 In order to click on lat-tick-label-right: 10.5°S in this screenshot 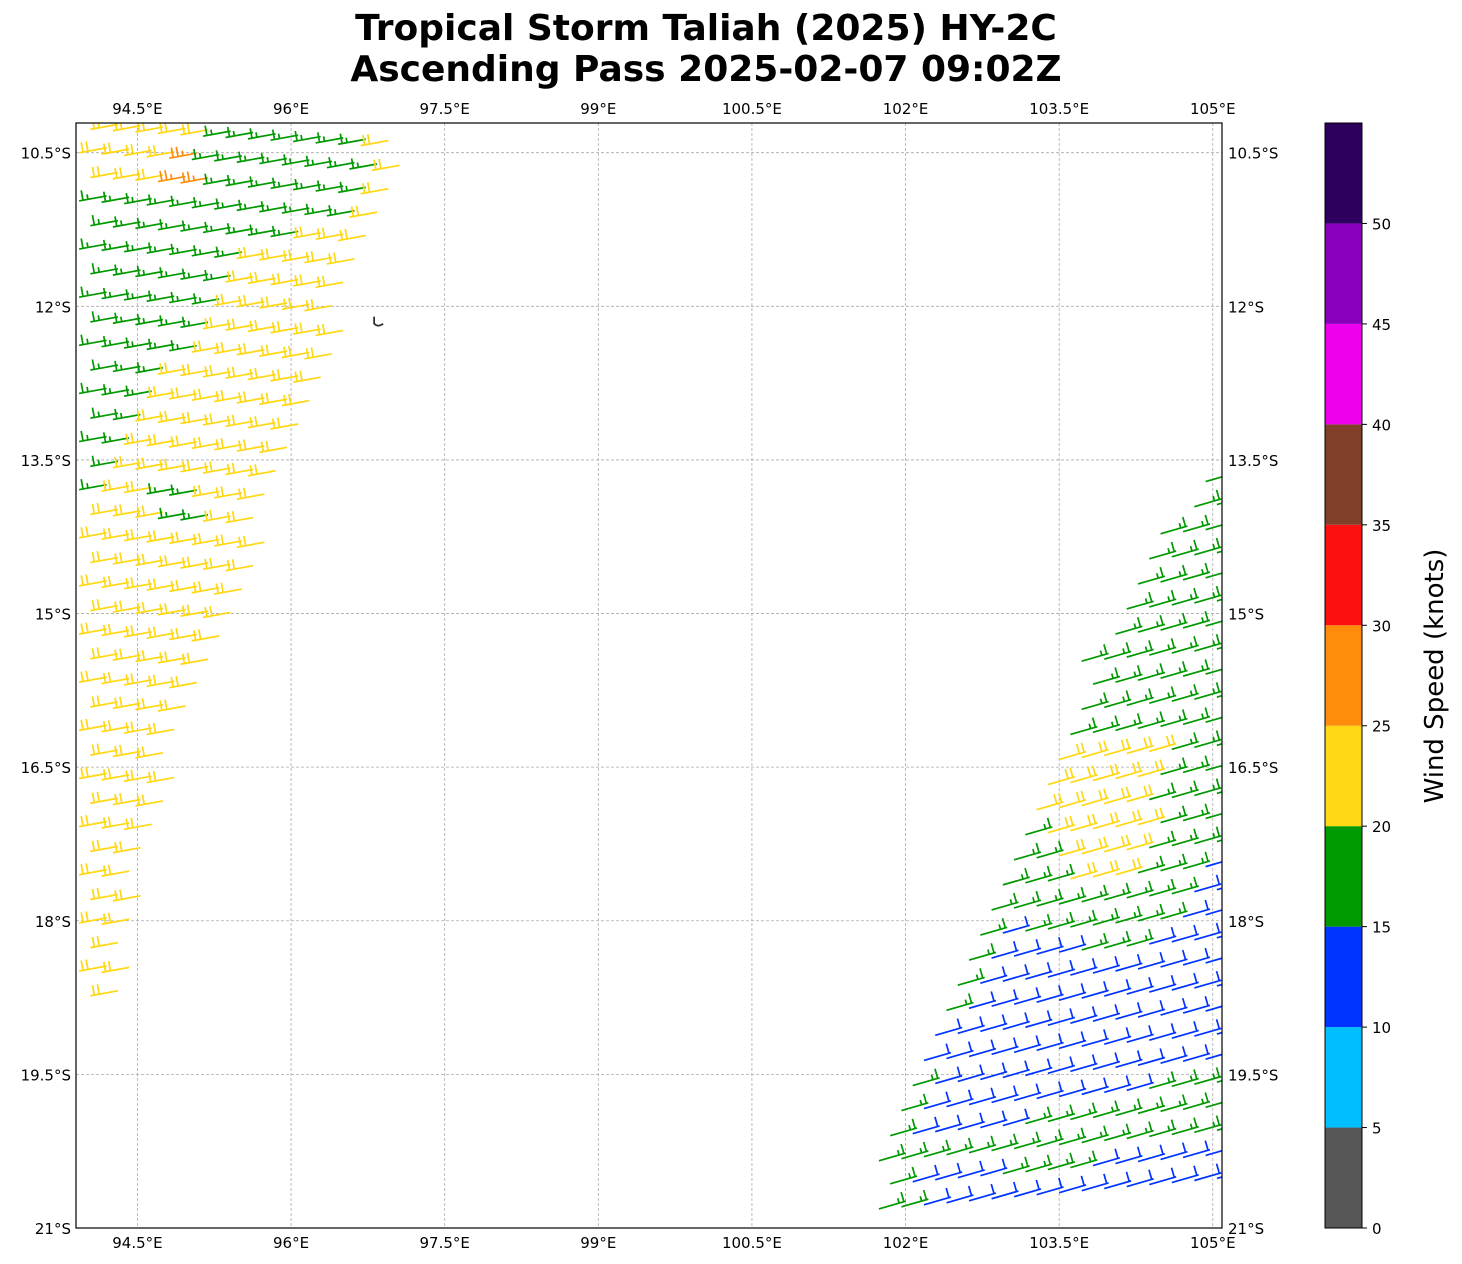, I will do `click(1253, 154)`.